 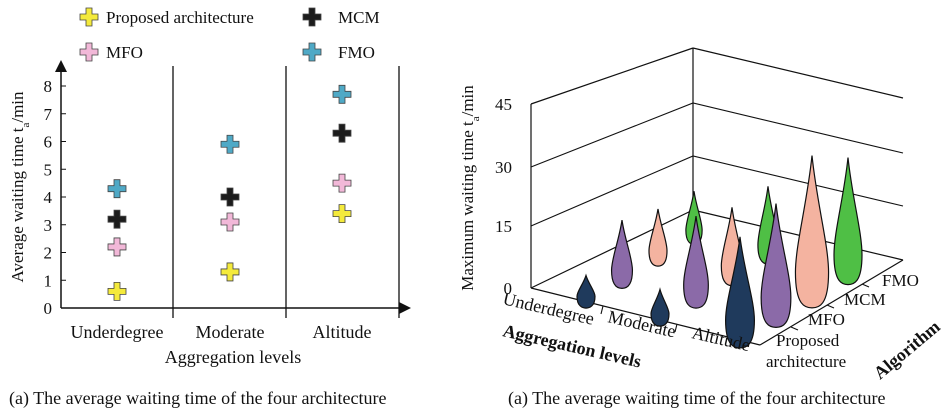 I want to click on data-points, so click(x=229, y=192).